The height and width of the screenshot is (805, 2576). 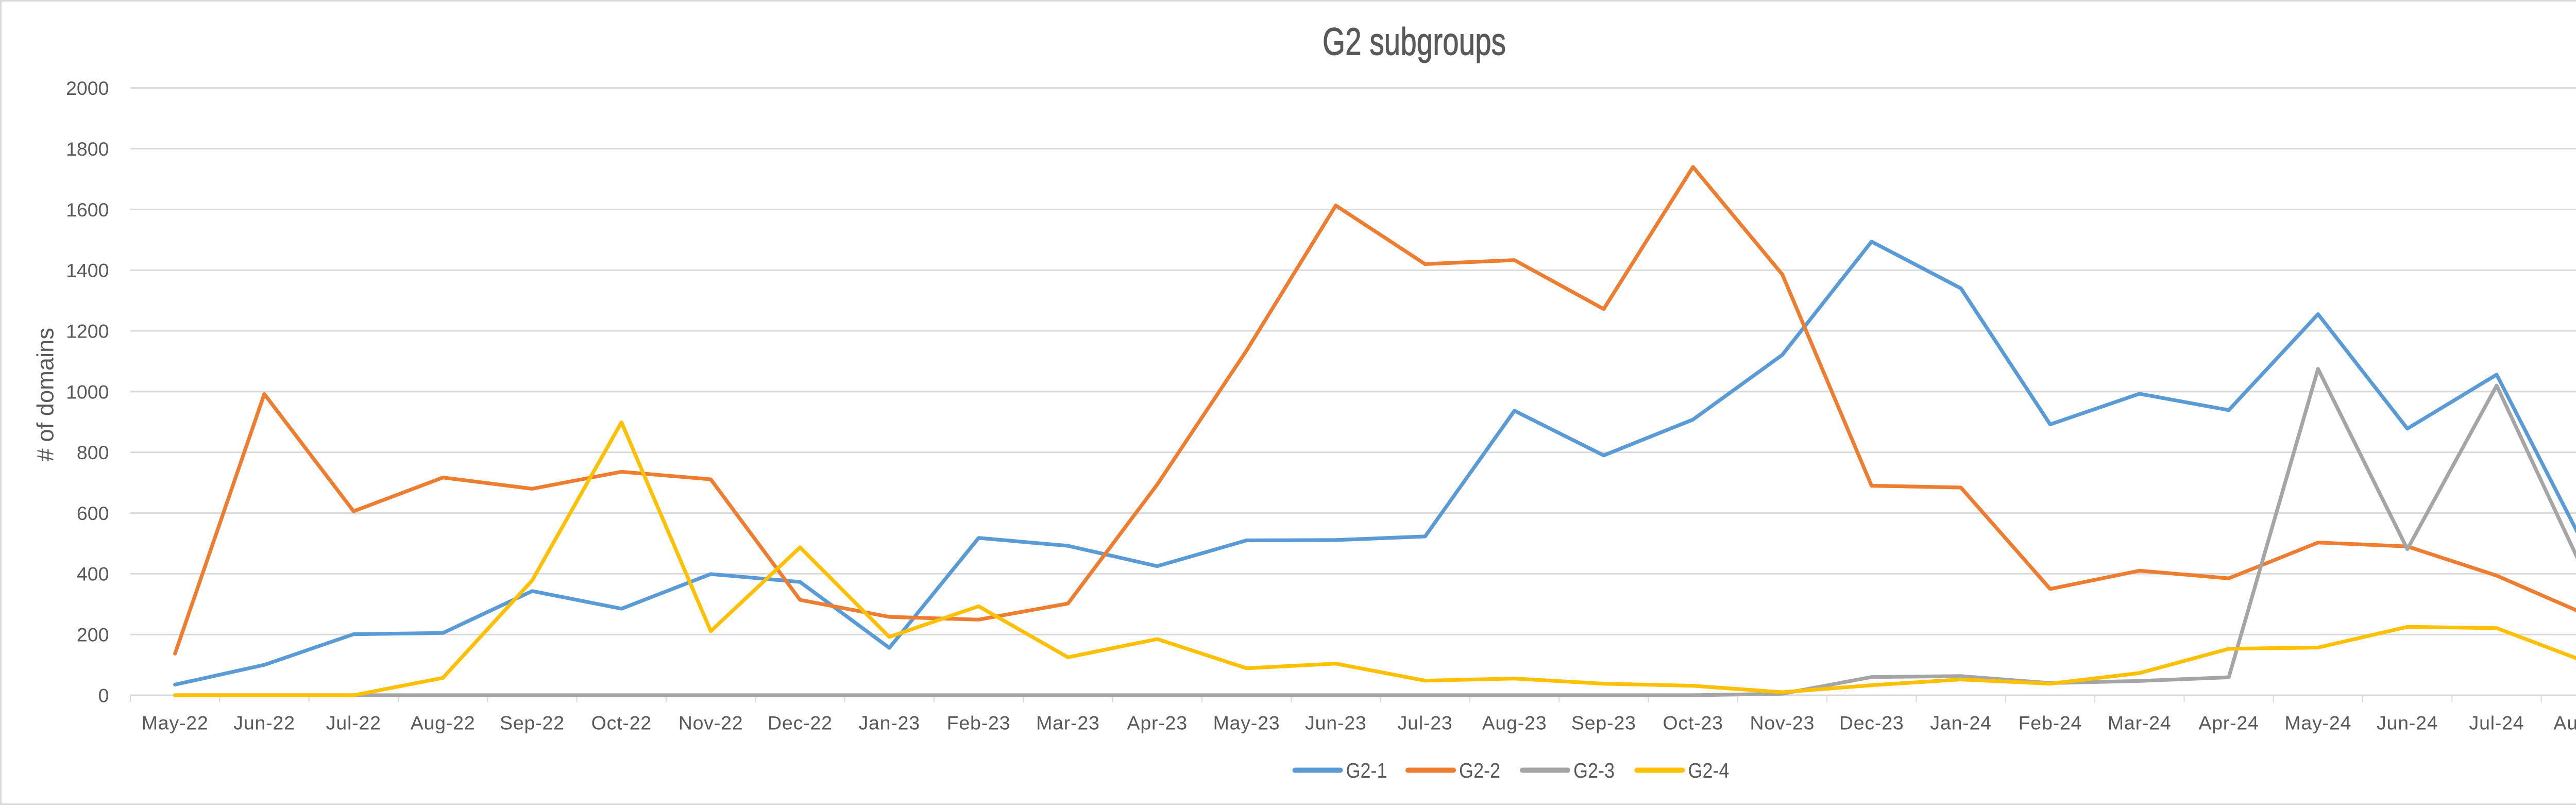 I want to click on svg-text: 1800, so click(x=87, y=149).